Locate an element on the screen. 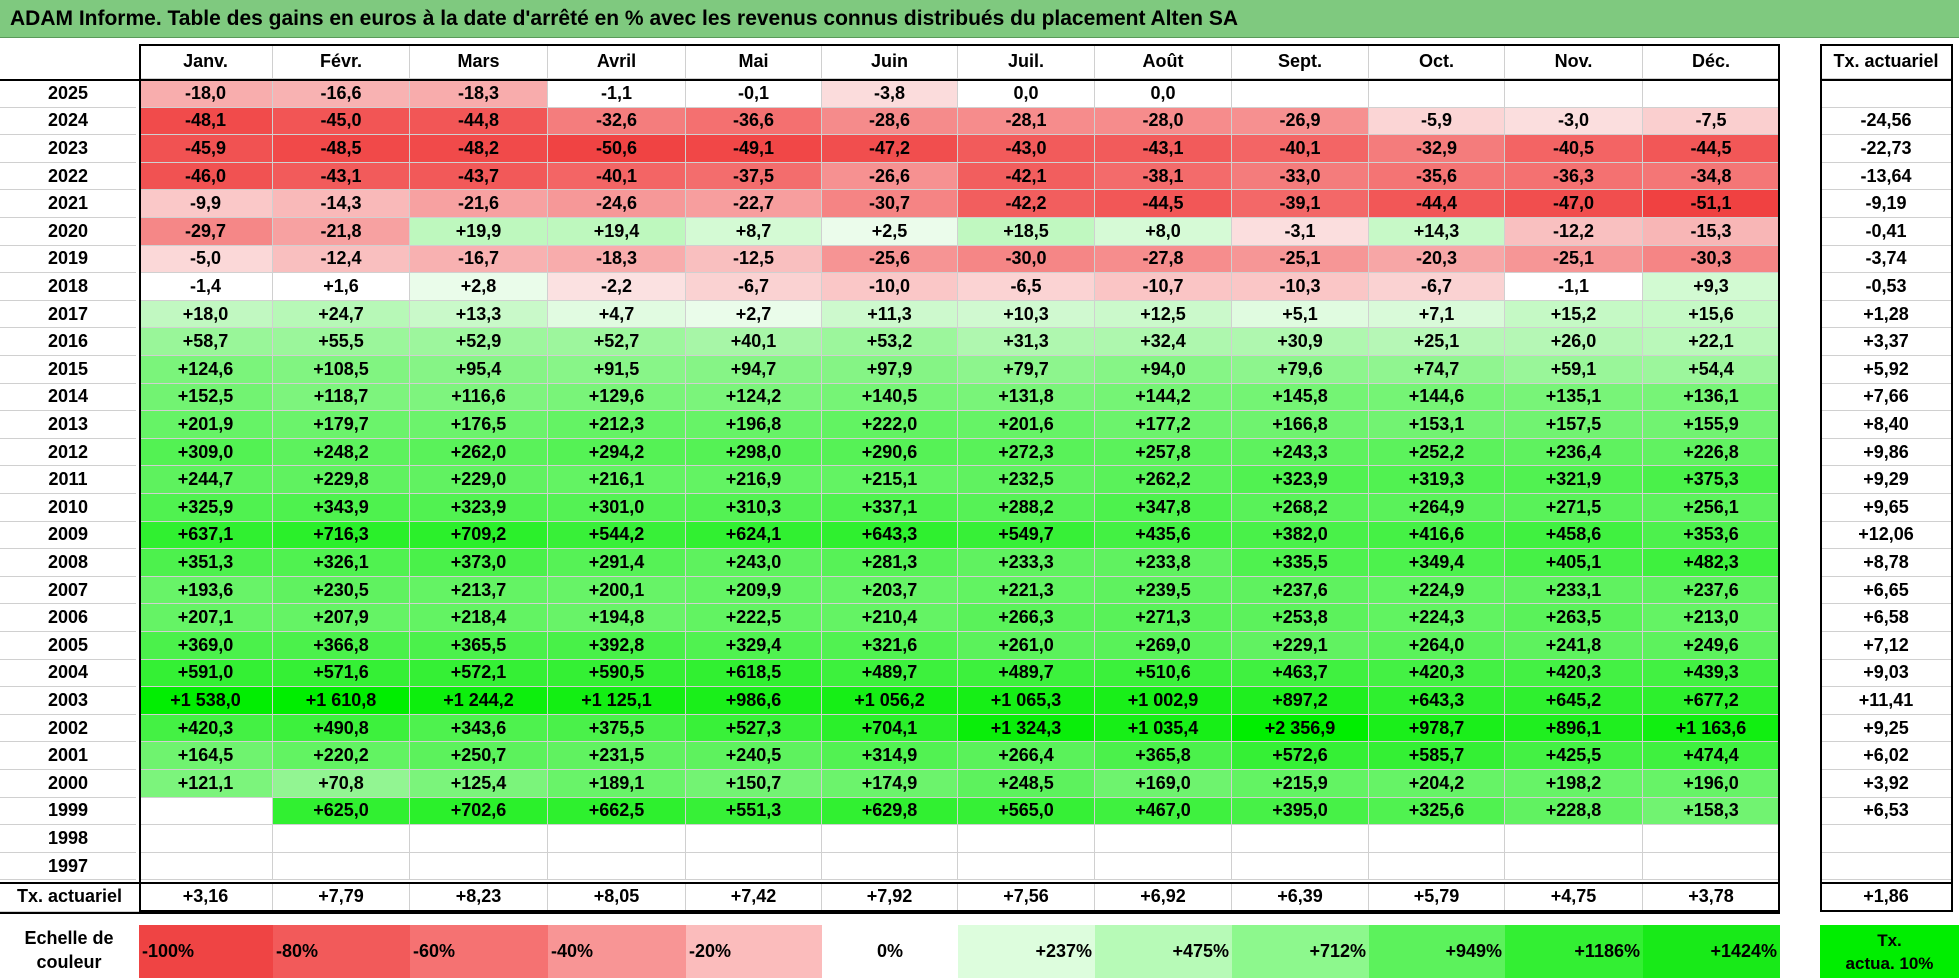  table-cell: -5,9 is located at coordinates (1437, 121).